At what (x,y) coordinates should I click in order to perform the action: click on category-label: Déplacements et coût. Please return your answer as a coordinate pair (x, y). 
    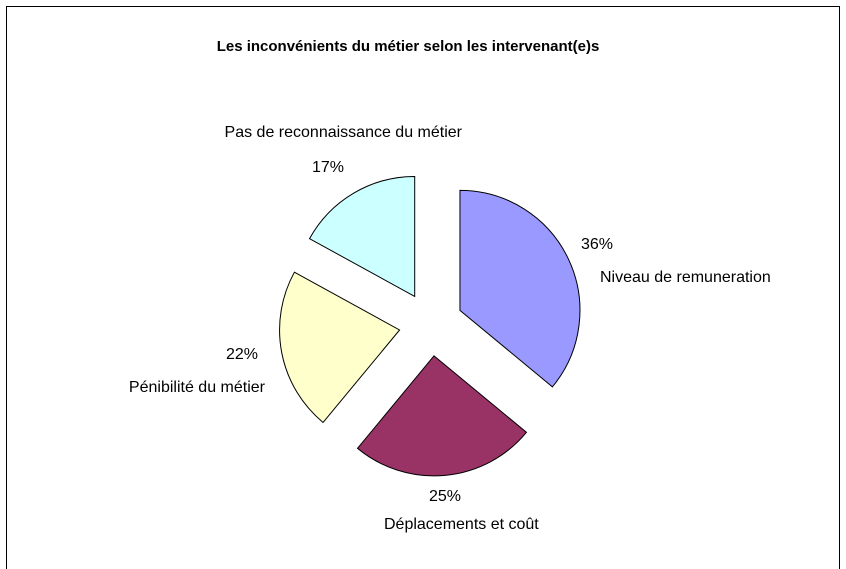
    Looking at the image, I should click on (461, 524).